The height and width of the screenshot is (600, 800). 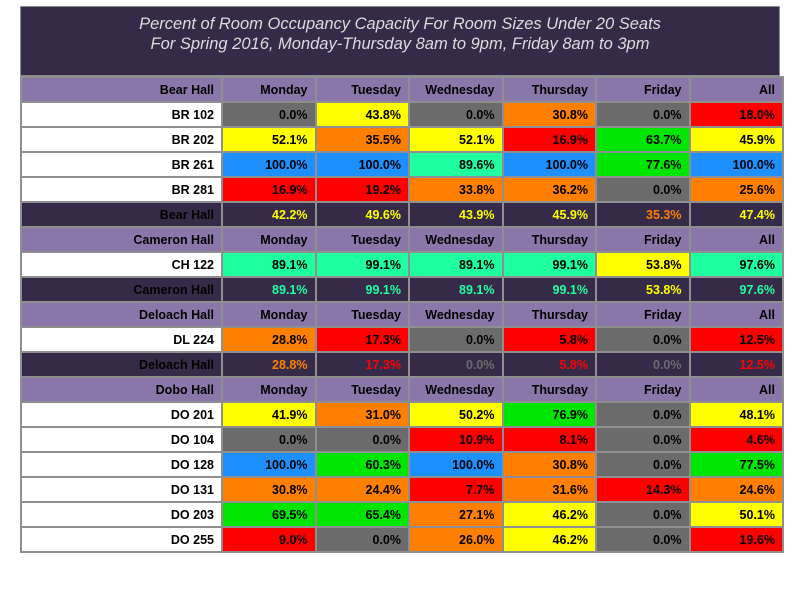 What do you see at coordinates (362, 139) in the screenshot?
I see `occupancy-cell: 35.5%` at bounding box center [362, 139].